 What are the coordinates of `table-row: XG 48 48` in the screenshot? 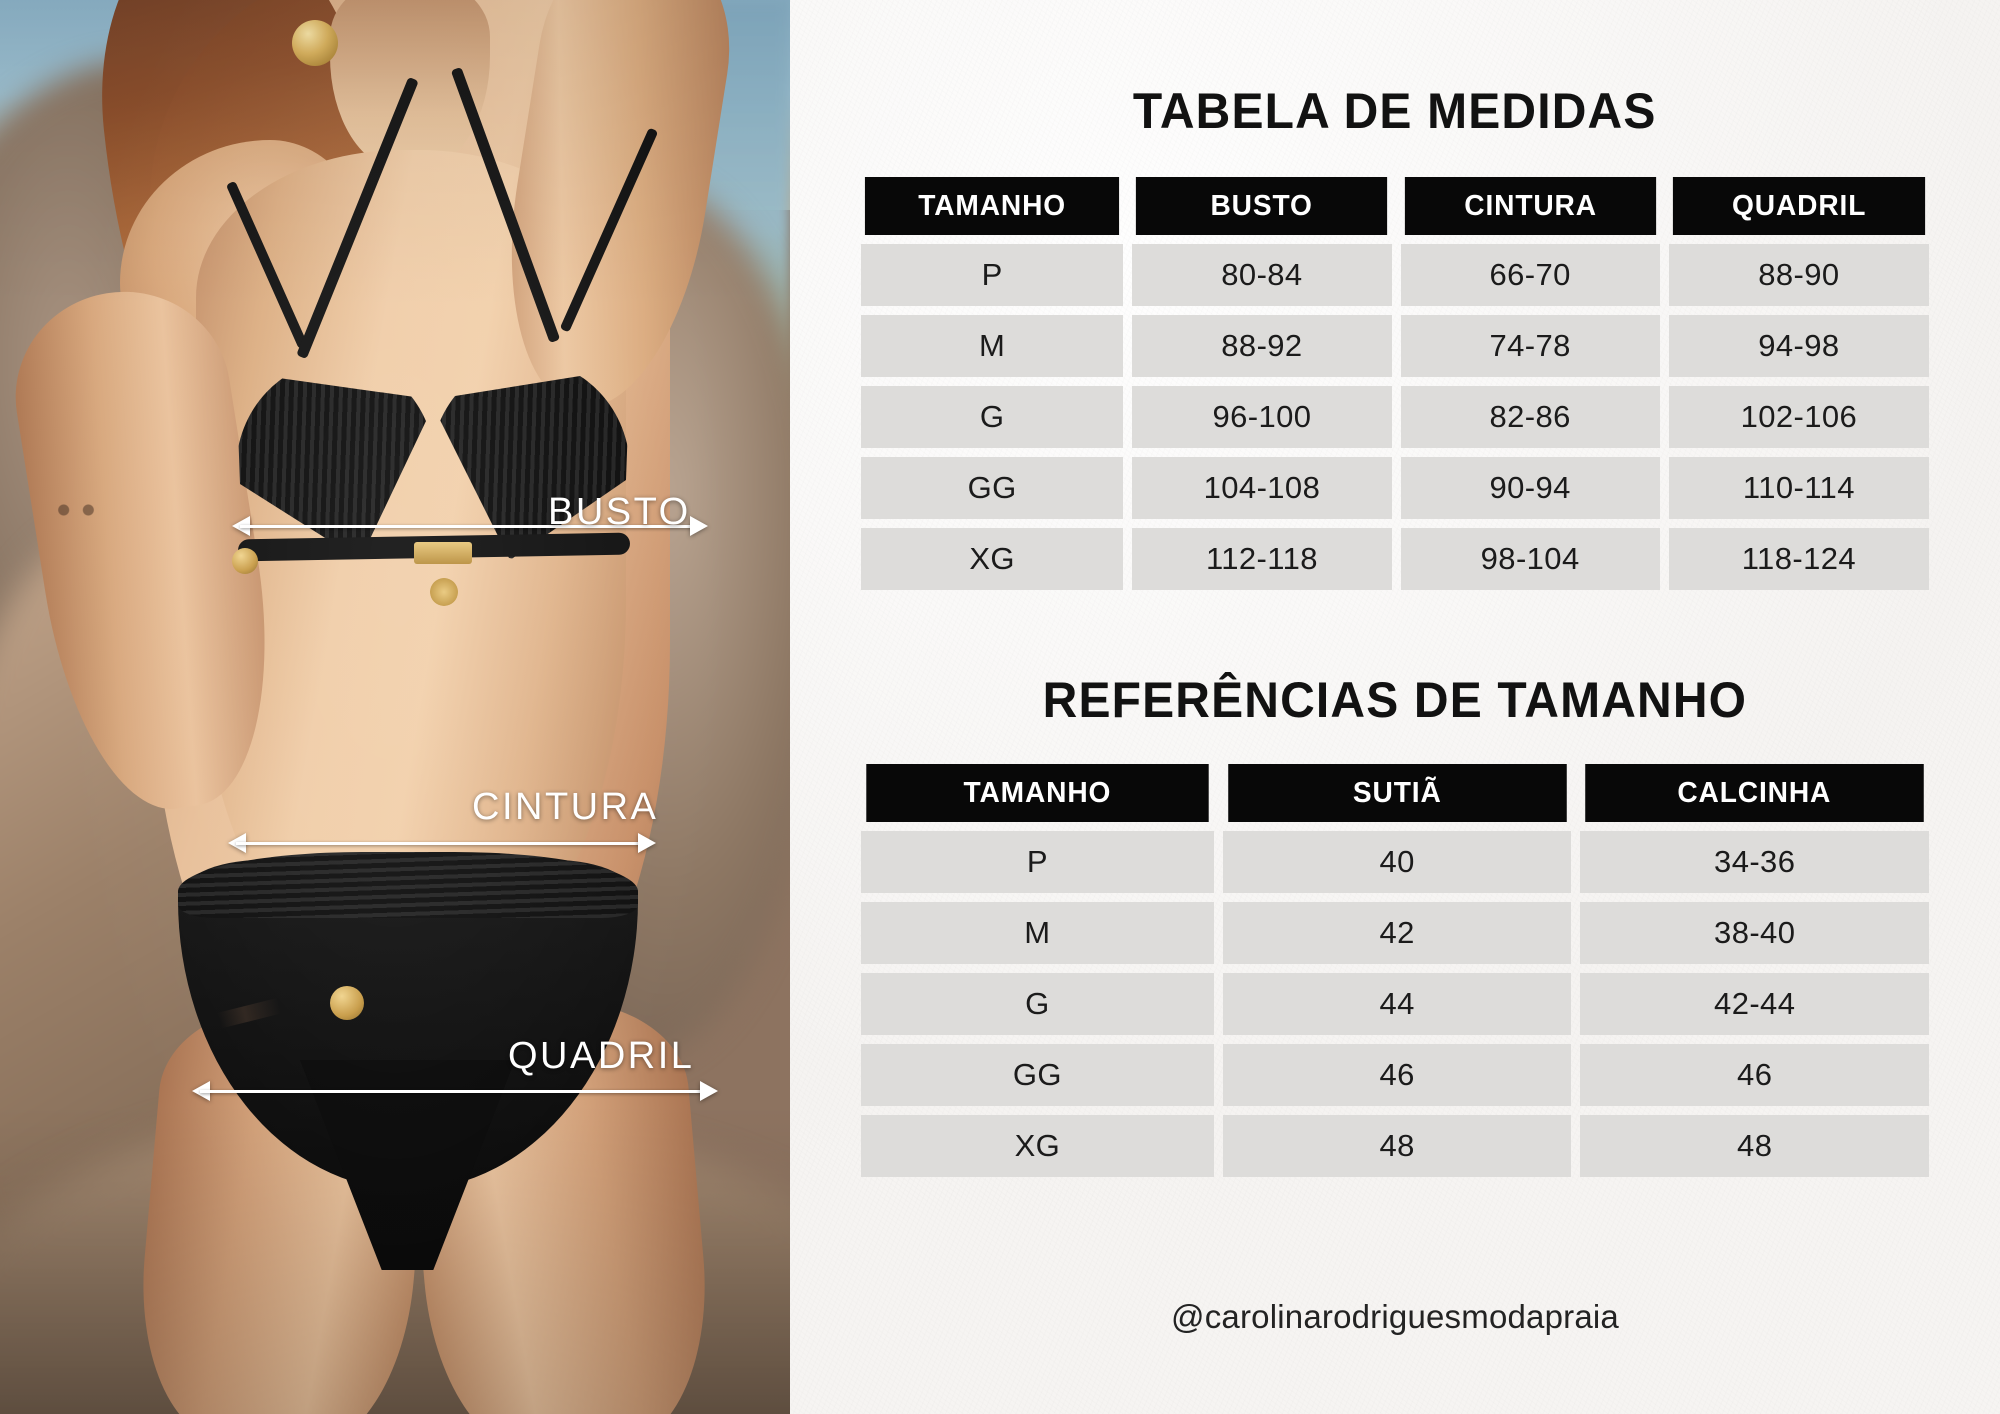 It's located at (1395, 1146).